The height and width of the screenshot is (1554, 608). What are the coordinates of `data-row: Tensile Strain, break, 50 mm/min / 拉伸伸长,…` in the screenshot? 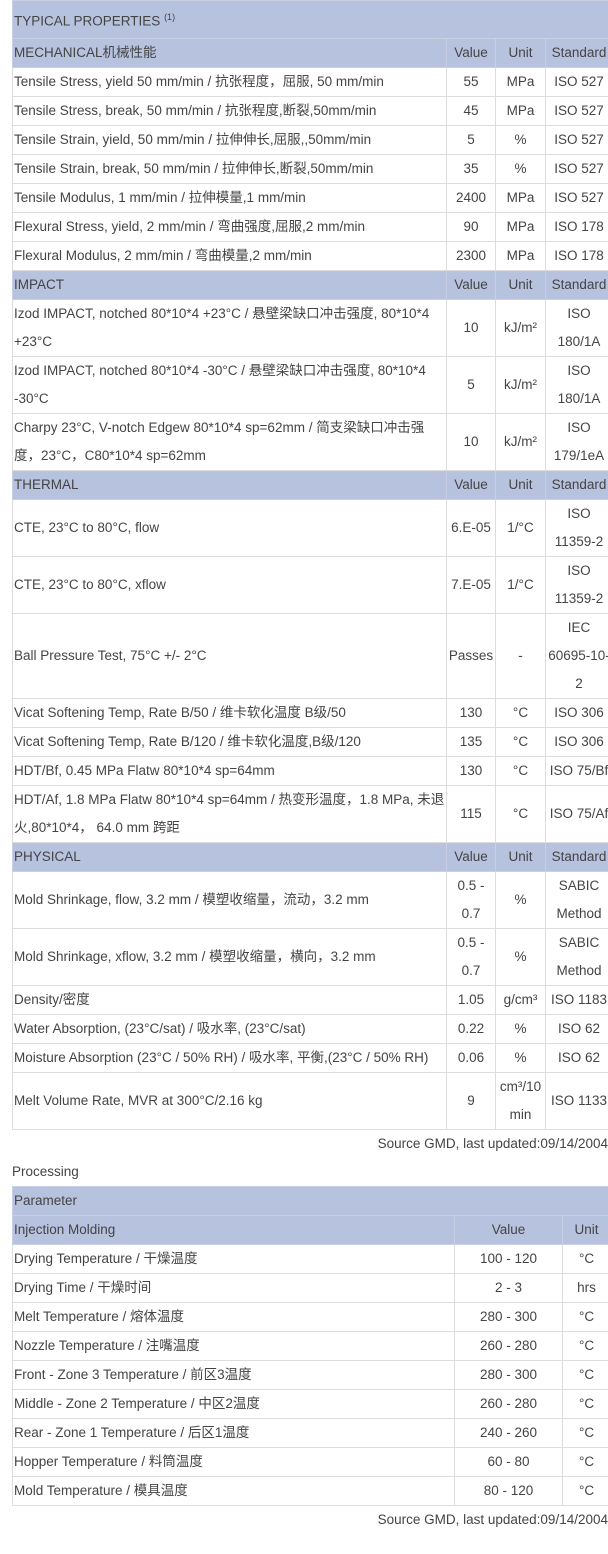 It's located at (310, 168).